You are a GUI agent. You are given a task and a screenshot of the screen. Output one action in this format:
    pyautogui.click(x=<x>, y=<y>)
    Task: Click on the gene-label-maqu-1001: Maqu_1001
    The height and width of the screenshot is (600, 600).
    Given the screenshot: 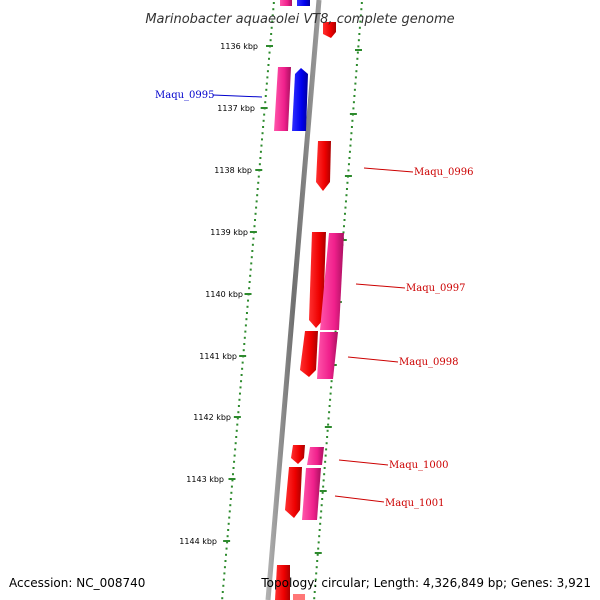 What is the action you would take?
    pyautogui.click(x=415, y=503)
    